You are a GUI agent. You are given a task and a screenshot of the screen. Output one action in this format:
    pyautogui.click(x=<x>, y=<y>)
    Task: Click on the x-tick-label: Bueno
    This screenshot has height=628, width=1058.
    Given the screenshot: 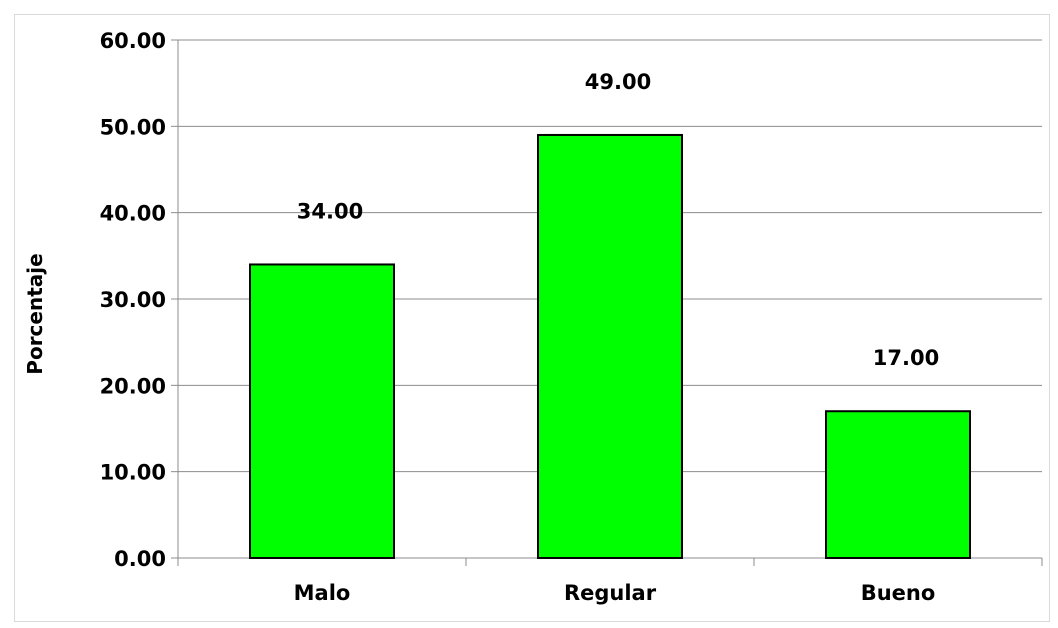 What is the action you would take?
    pyautogui.click(x=898, y=593)
    